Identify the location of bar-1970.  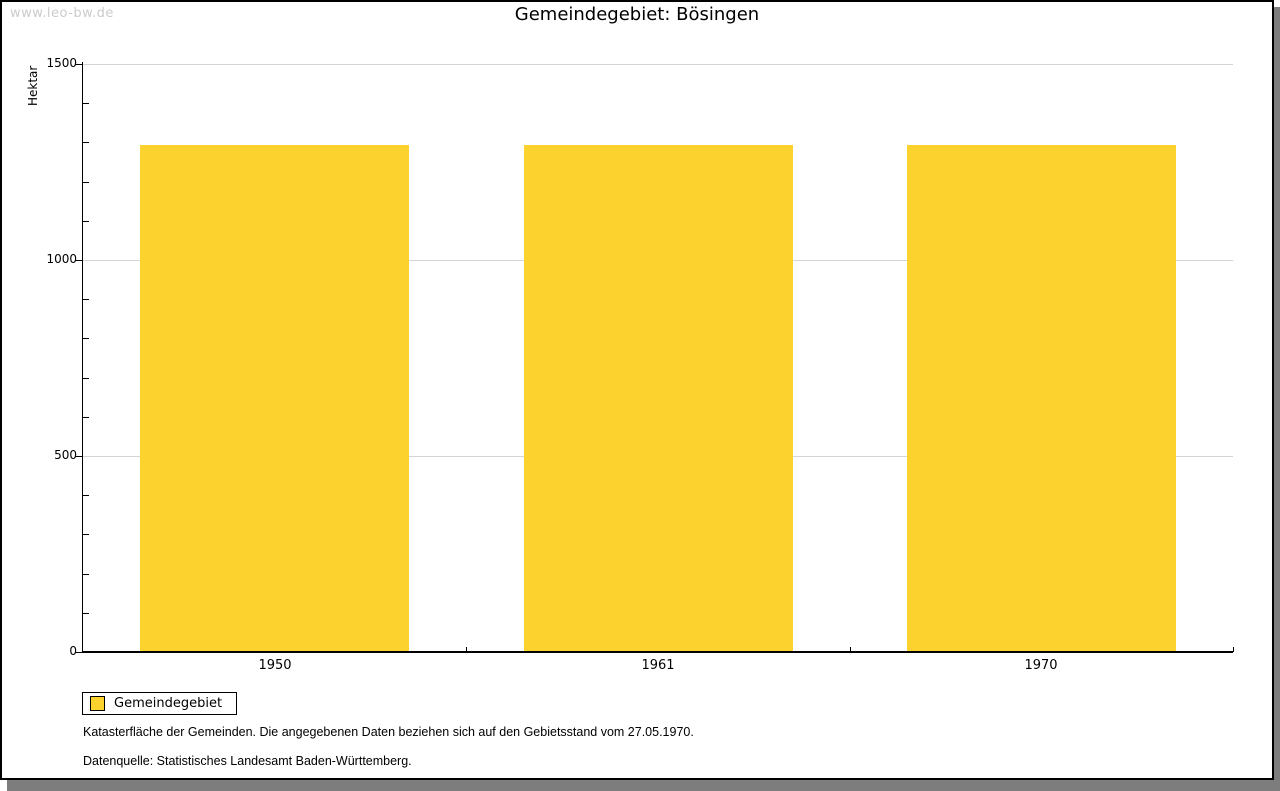
(1041, 398).